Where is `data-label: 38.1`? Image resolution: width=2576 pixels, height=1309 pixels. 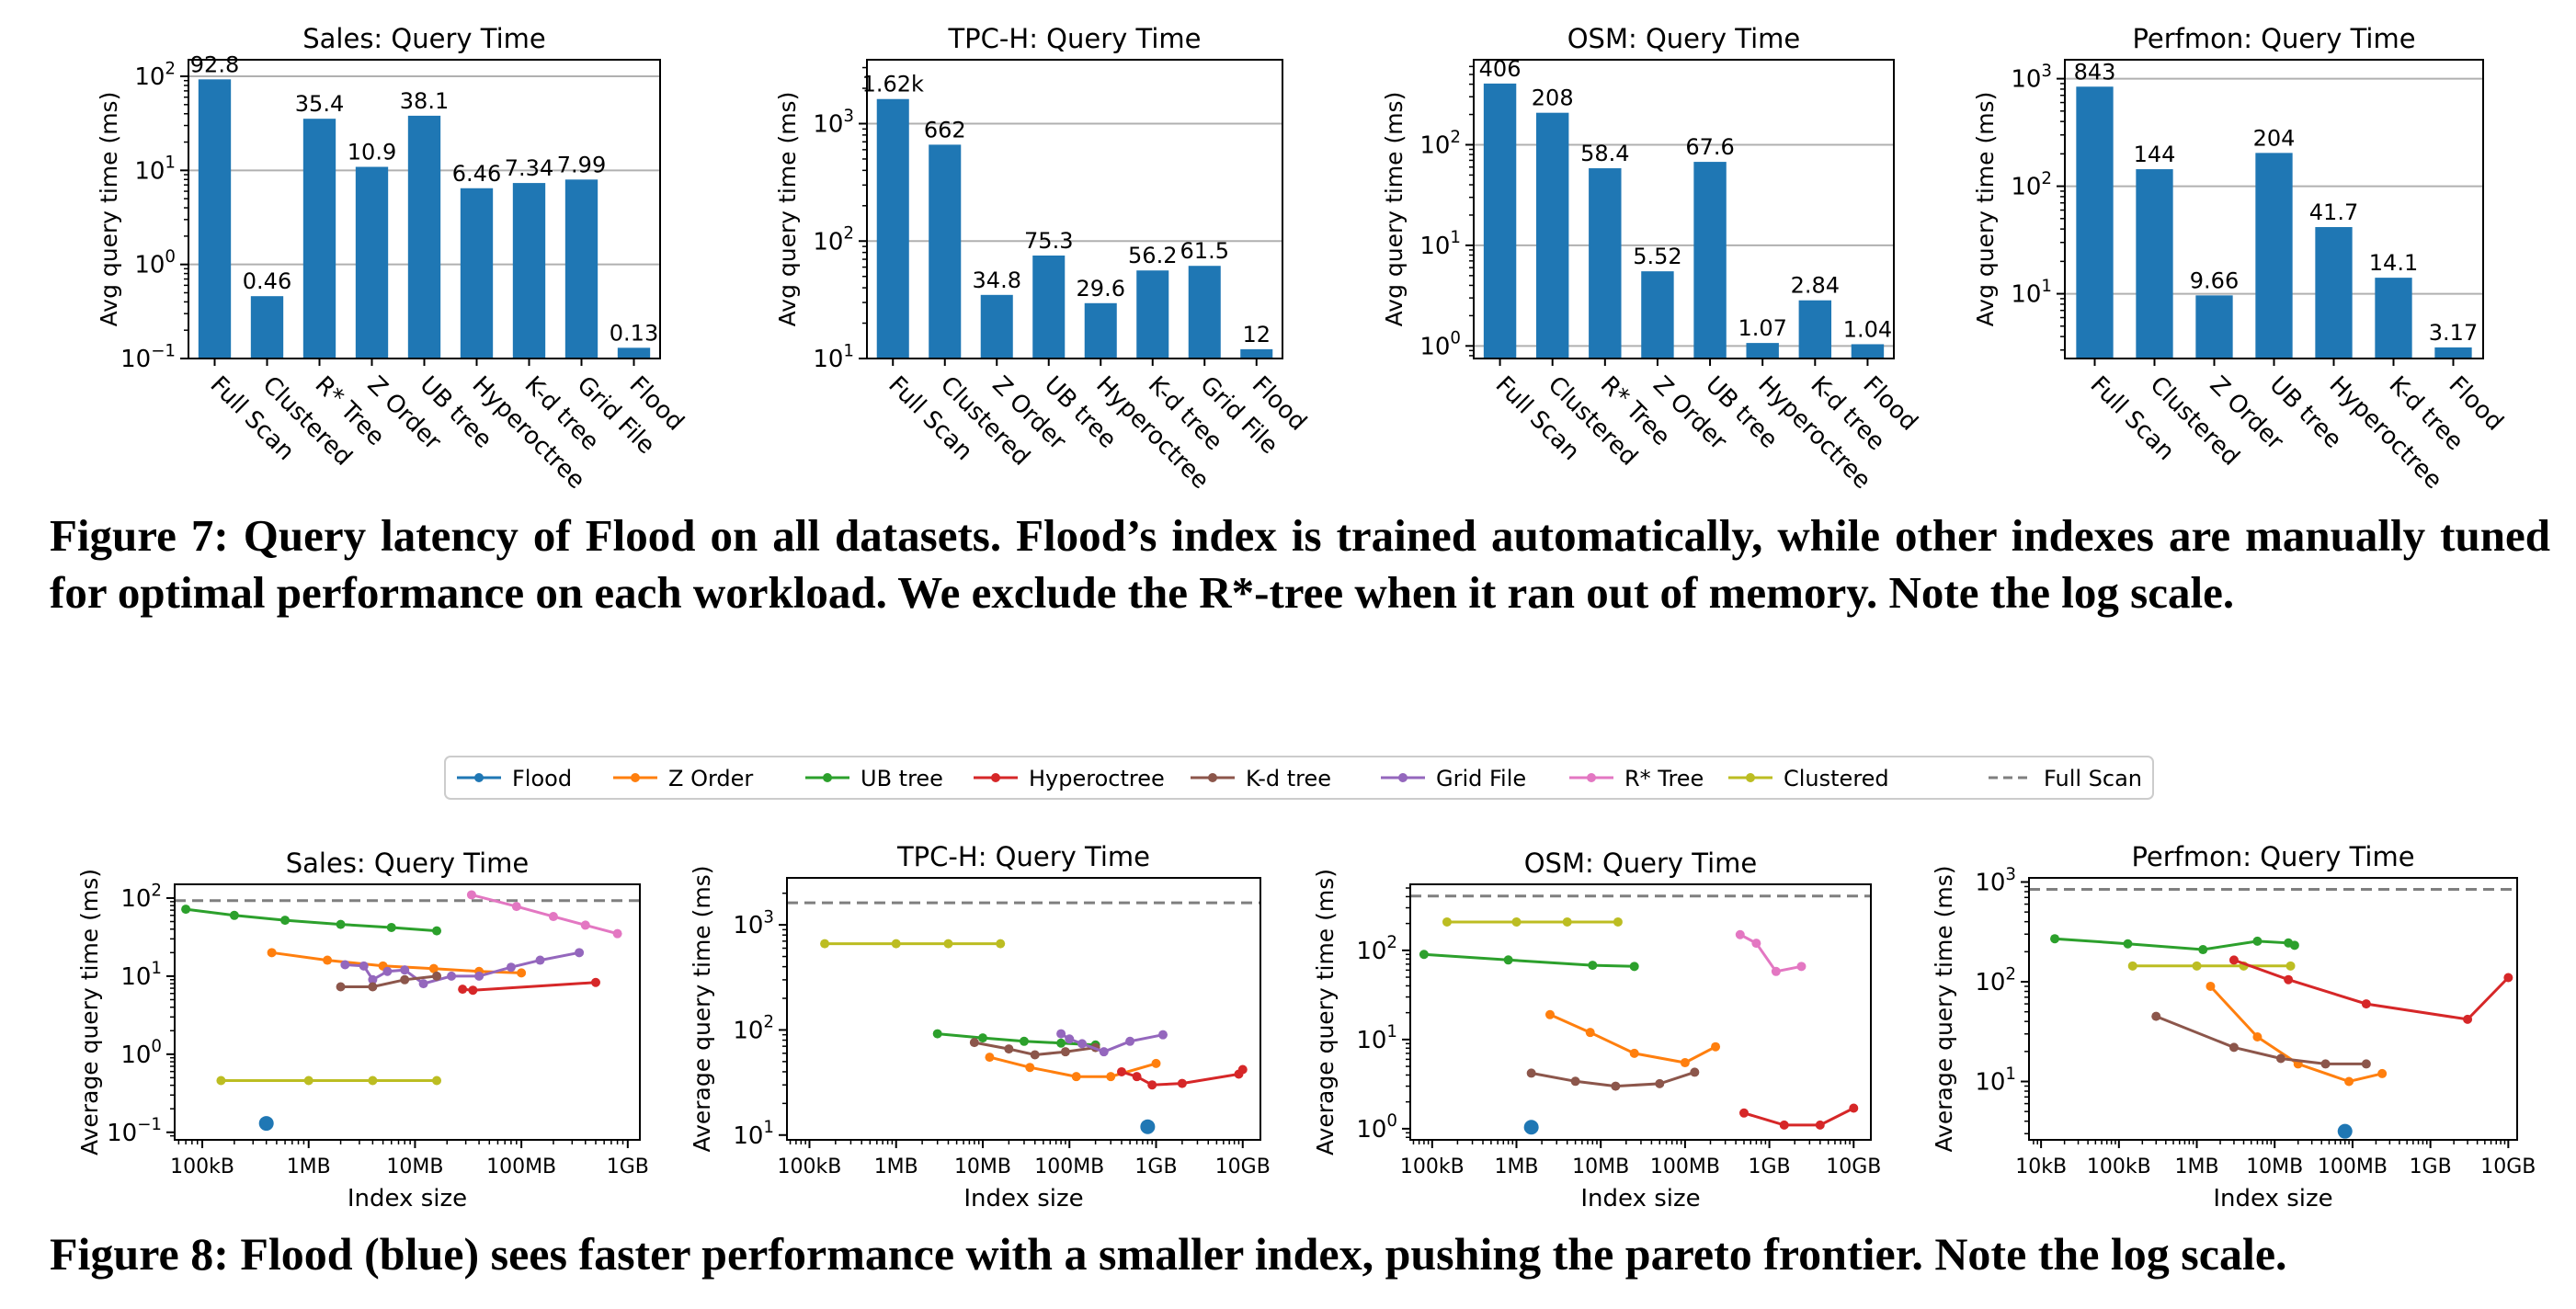 data-label: 38.1 is located at coordinates (424, 101).